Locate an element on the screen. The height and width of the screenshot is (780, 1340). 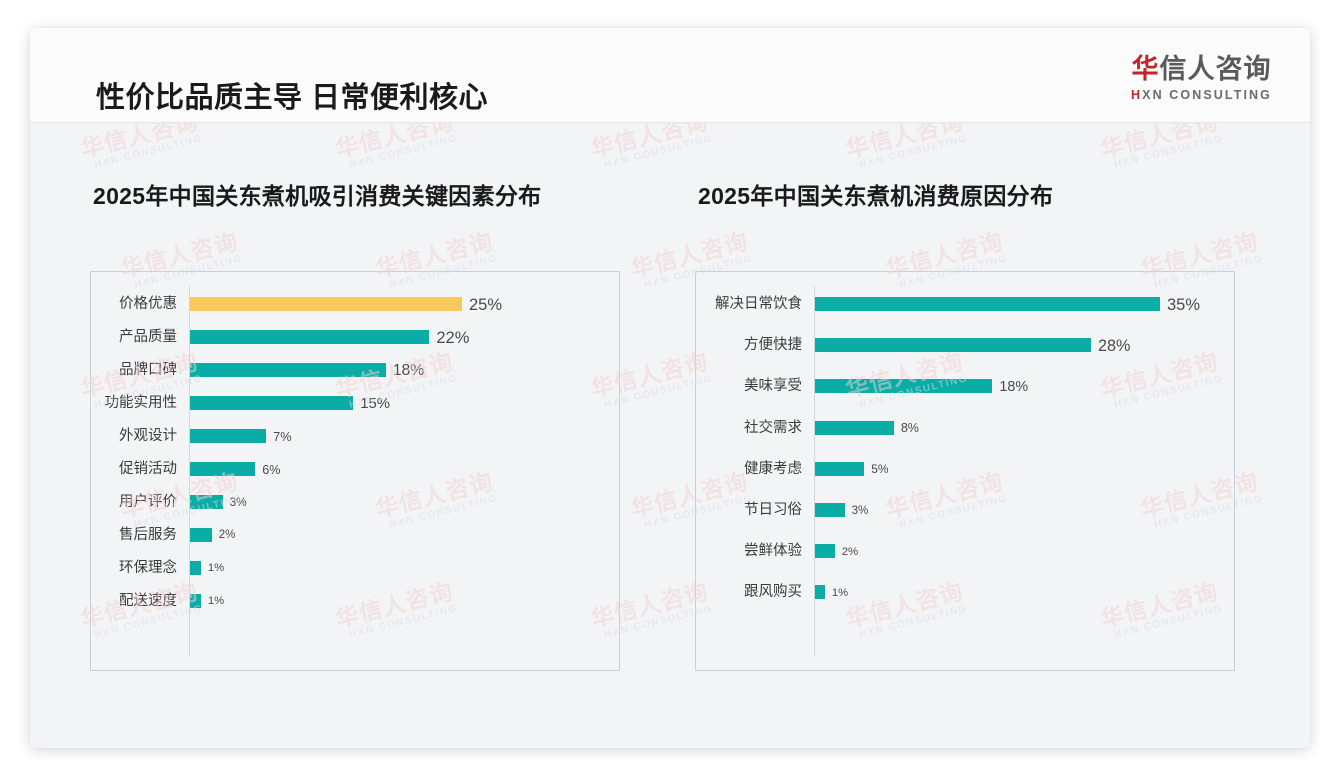
bar-row: 外观设计 7% is located at coordinates (355, 436).